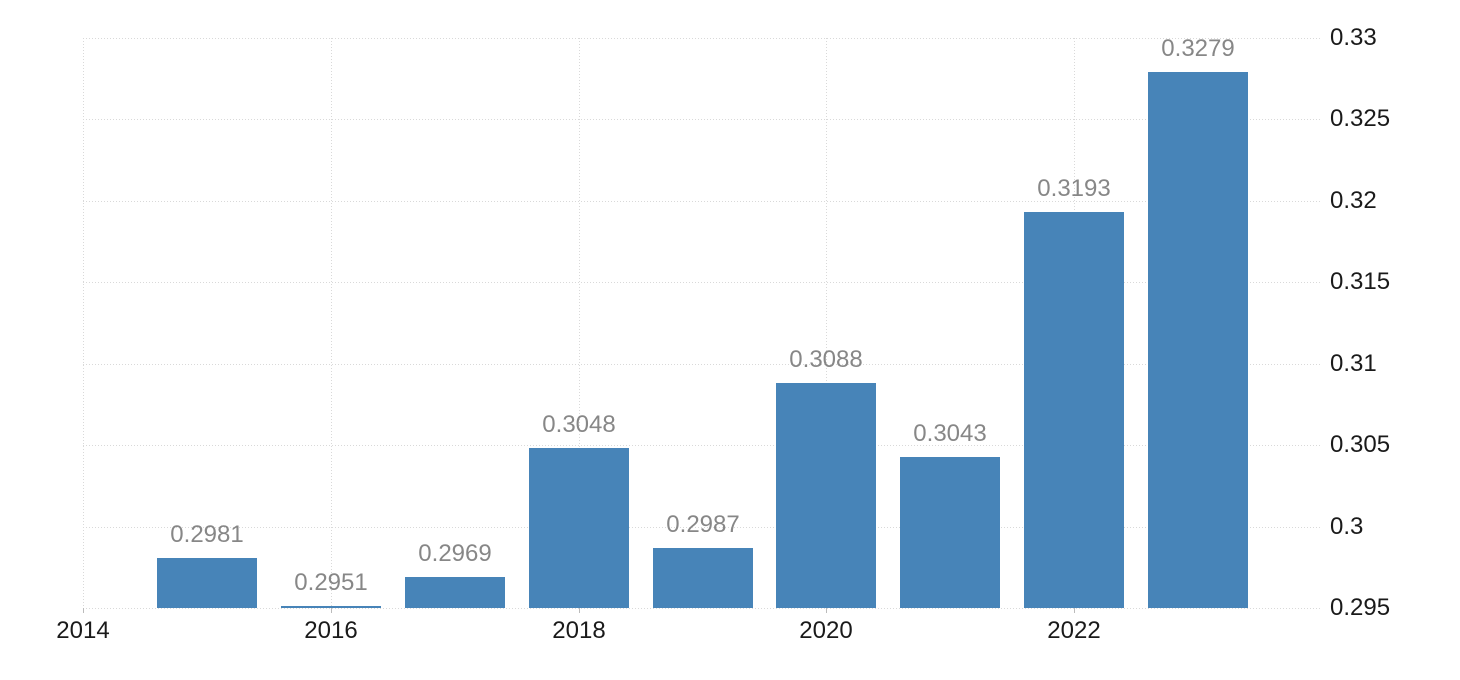  What do you see at coordinates (1360, 118) in the screenshot?
I see `y-axis-tick-label: 0.325` at bounding box center [1360, 118].